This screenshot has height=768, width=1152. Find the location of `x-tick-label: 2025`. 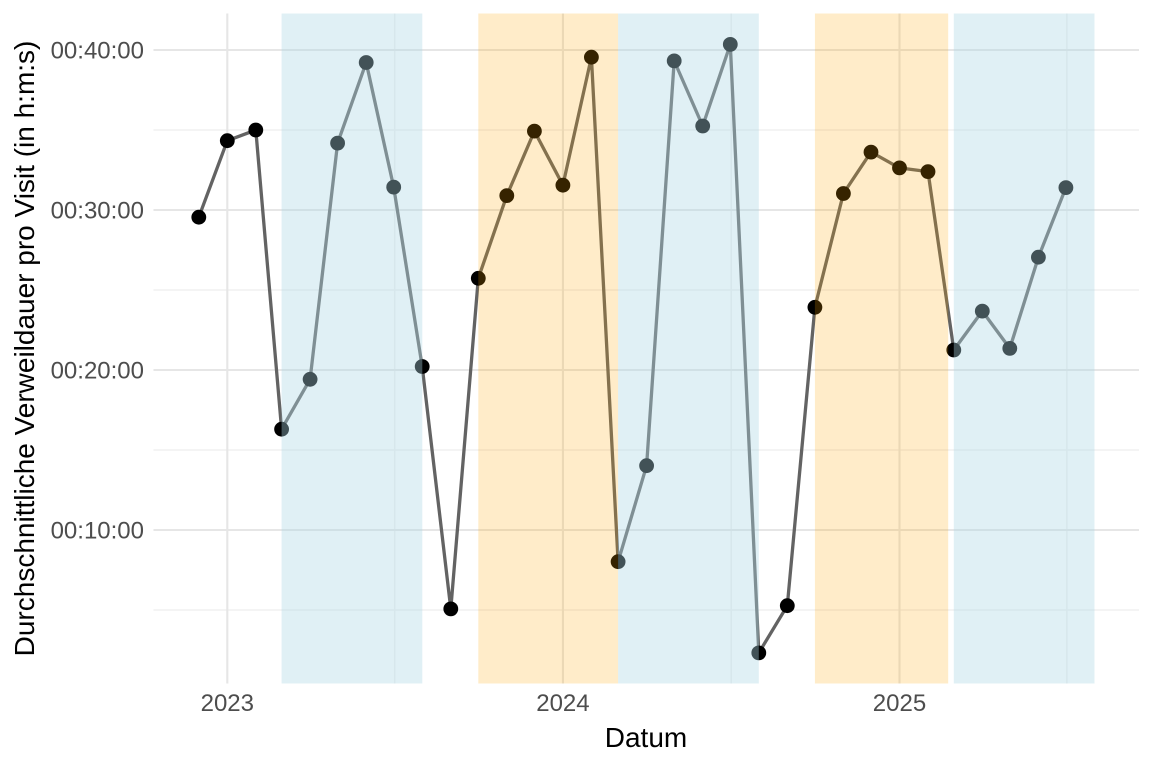

x-tick-label: 2025 is located at coordinates (899, 703).